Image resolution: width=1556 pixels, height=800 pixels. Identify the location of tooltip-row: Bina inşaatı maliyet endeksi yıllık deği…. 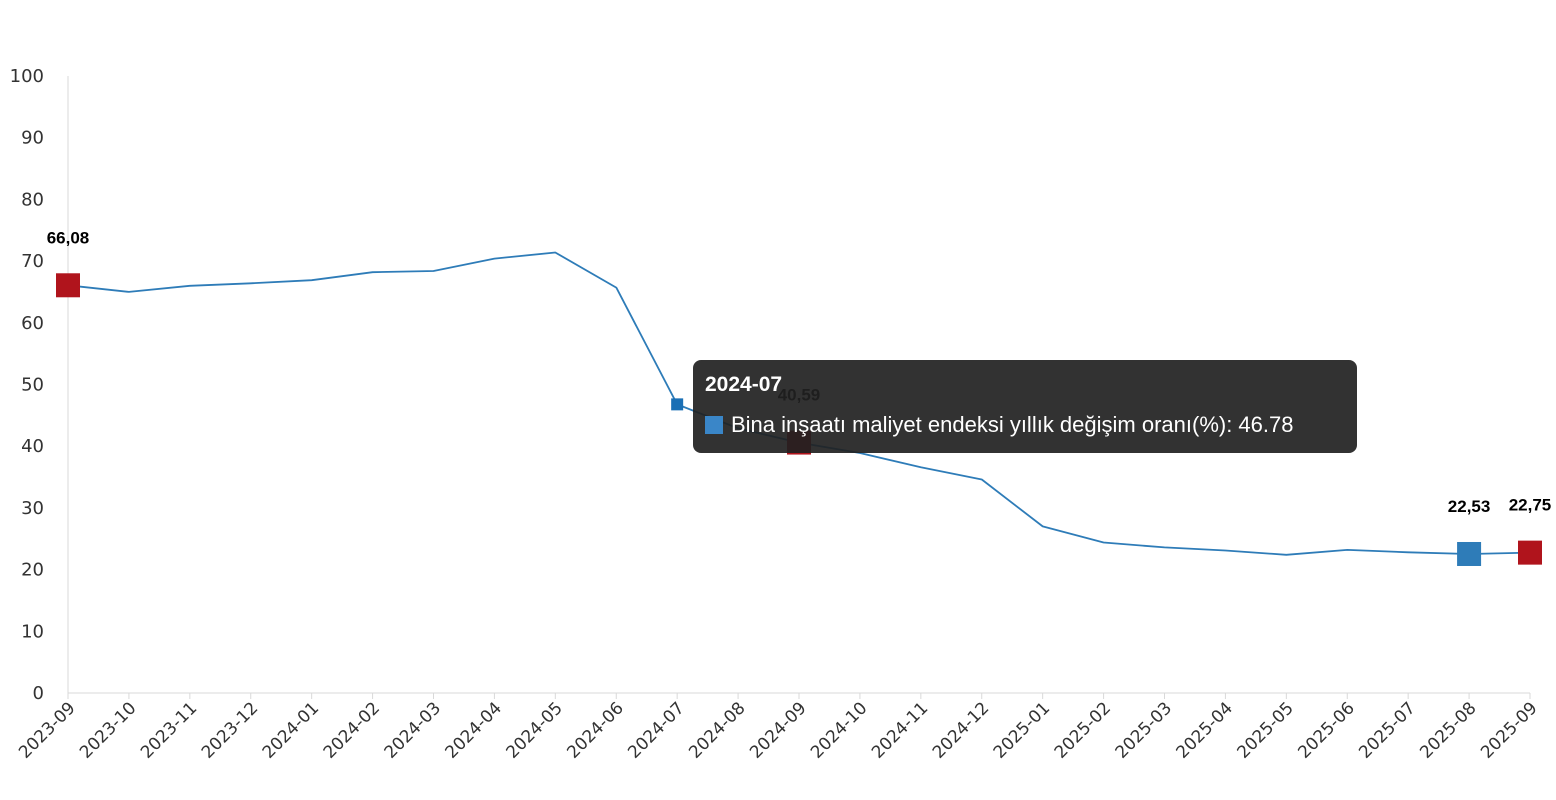
(1025, 425).